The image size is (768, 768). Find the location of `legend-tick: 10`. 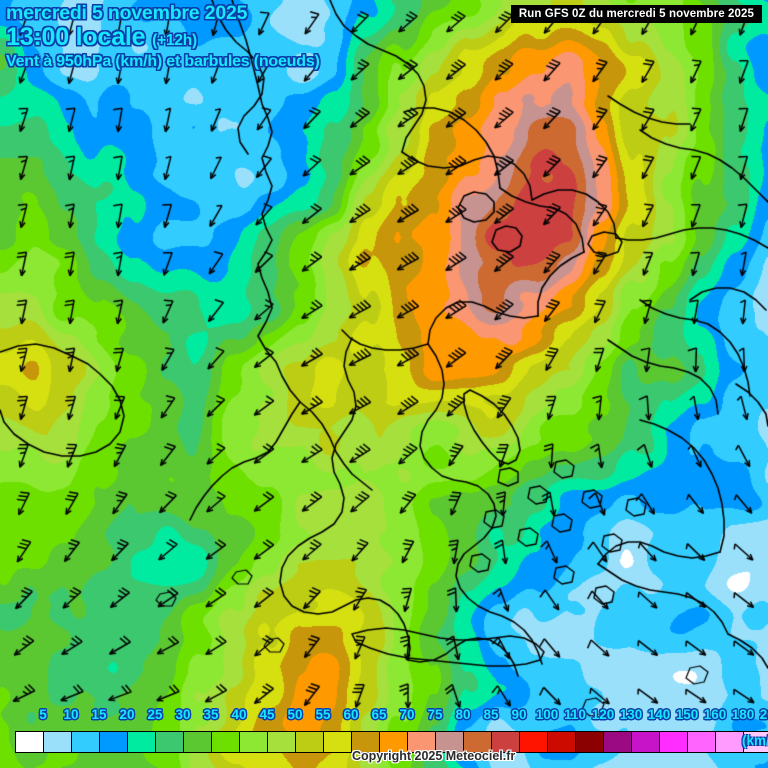

legend-tick: 10 is located at coordinates (71, 714).